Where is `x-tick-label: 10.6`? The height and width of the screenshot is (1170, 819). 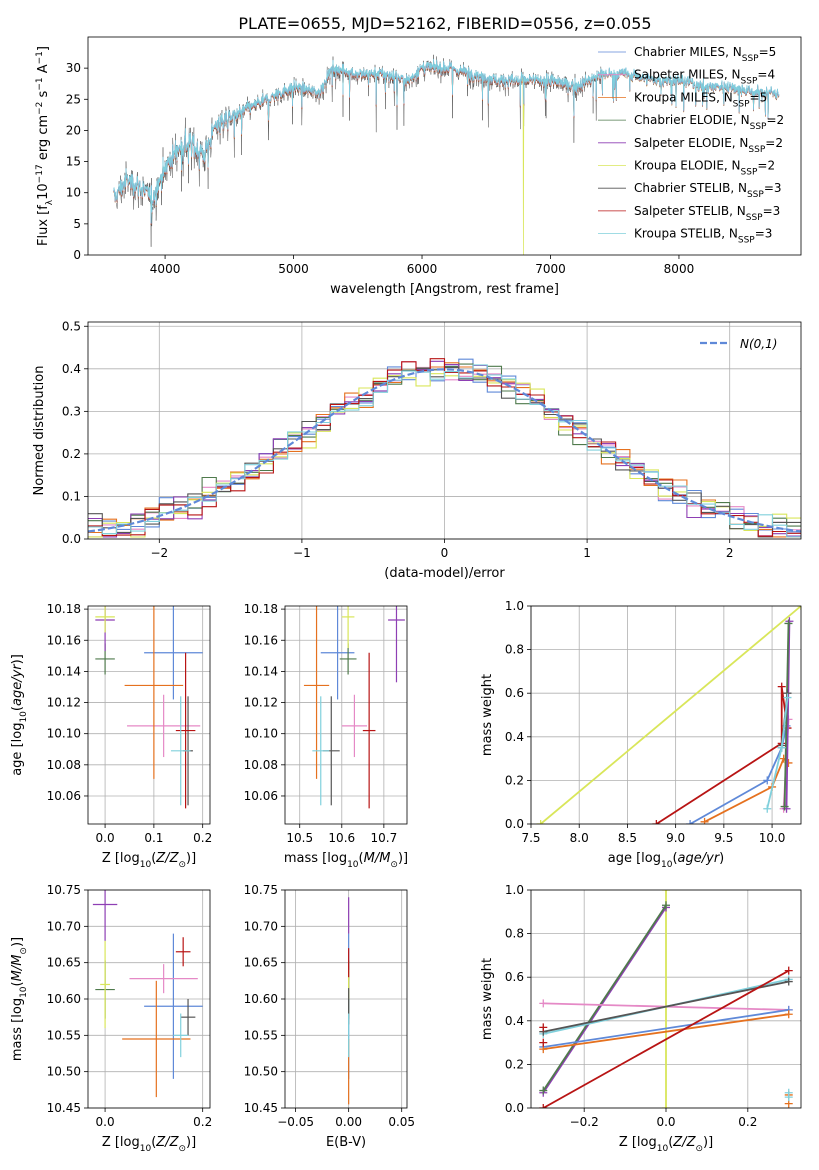 x-tick-label: 10.6 is located at coordinates (341, 838).